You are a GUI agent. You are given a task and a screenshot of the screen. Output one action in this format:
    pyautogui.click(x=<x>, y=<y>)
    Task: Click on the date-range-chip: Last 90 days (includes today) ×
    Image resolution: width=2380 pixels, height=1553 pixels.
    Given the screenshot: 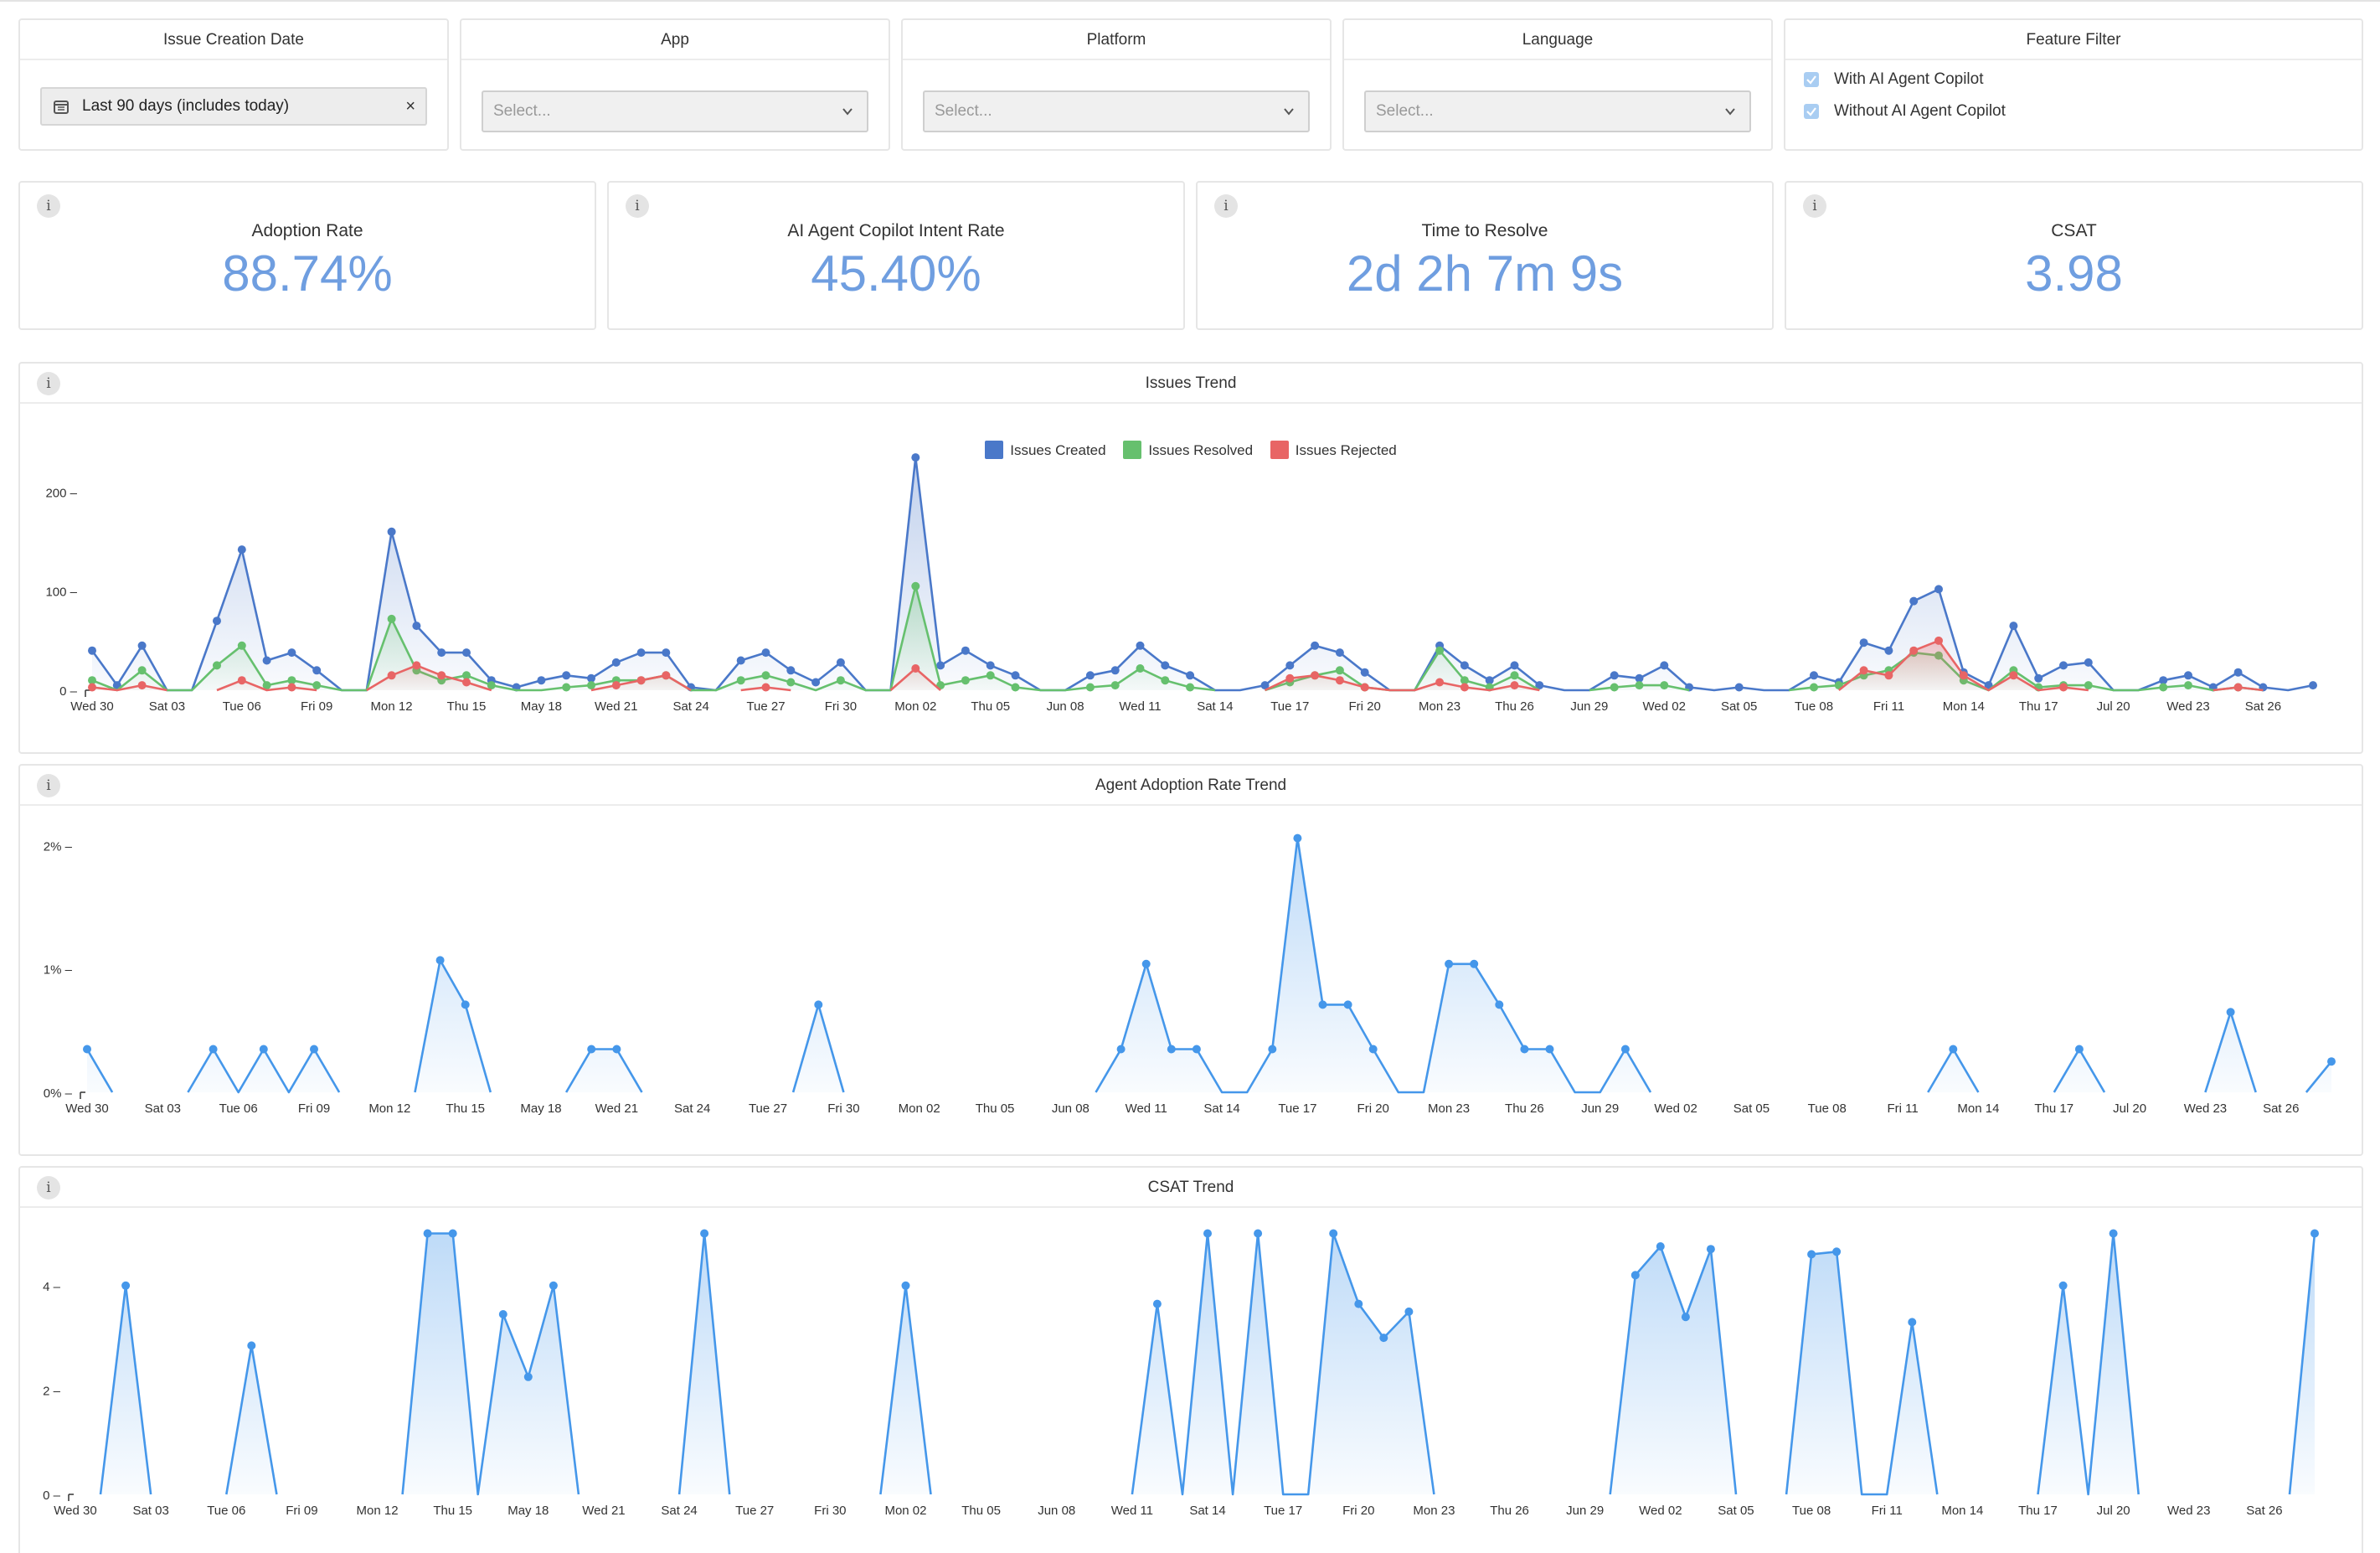 What is the action you would take?
    pyautogui.click(x=233, y=106)
    